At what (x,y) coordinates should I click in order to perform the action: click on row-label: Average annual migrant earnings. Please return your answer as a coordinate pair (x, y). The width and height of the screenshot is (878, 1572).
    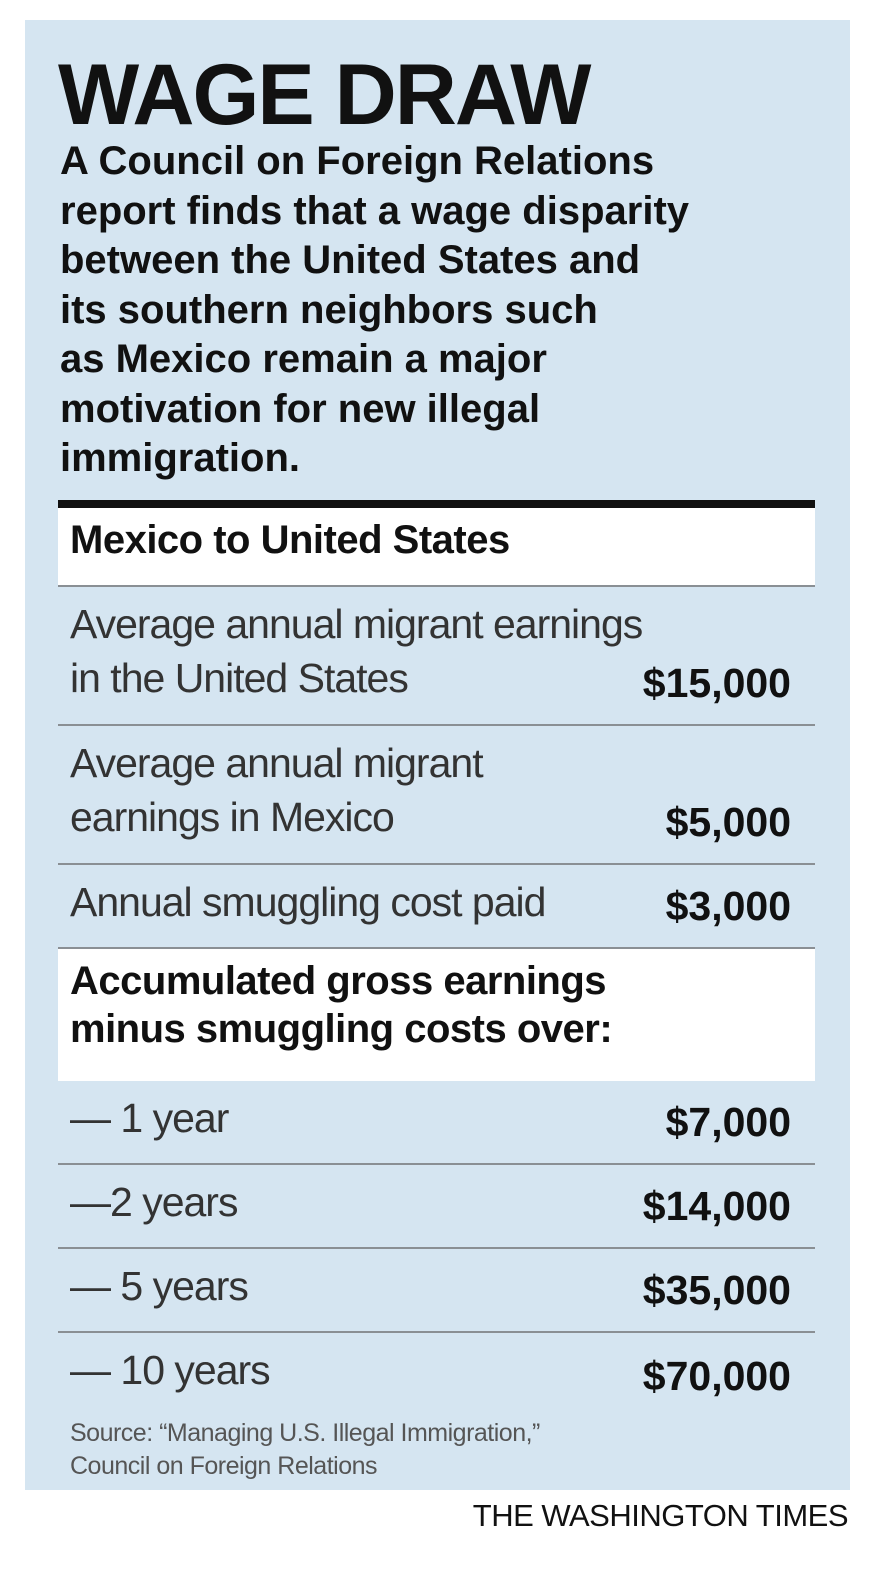
    Looking at the image, I should click on (356, 624).